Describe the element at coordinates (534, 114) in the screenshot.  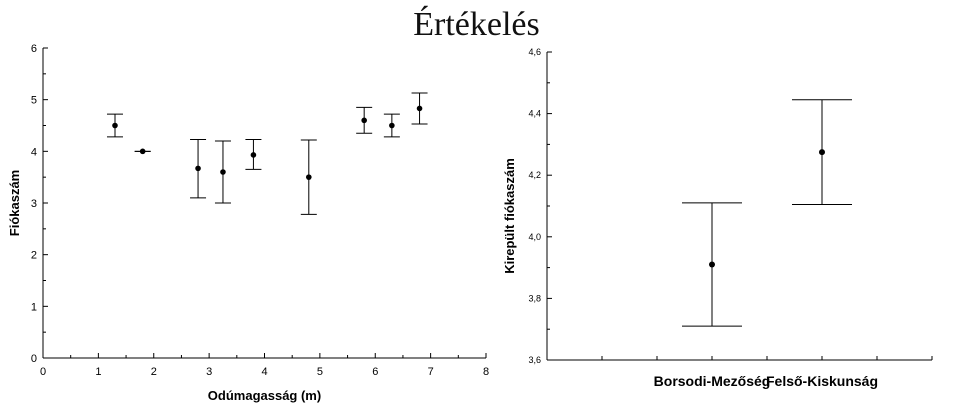
I see `right-y-tick-label: 4,4` at that location.